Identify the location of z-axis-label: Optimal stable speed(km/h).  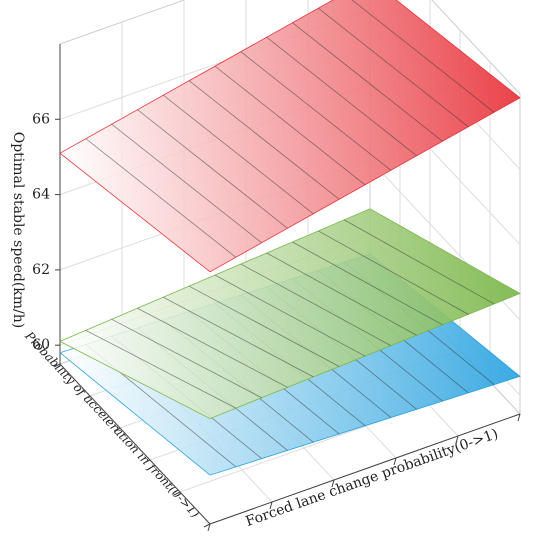
(18, 230).